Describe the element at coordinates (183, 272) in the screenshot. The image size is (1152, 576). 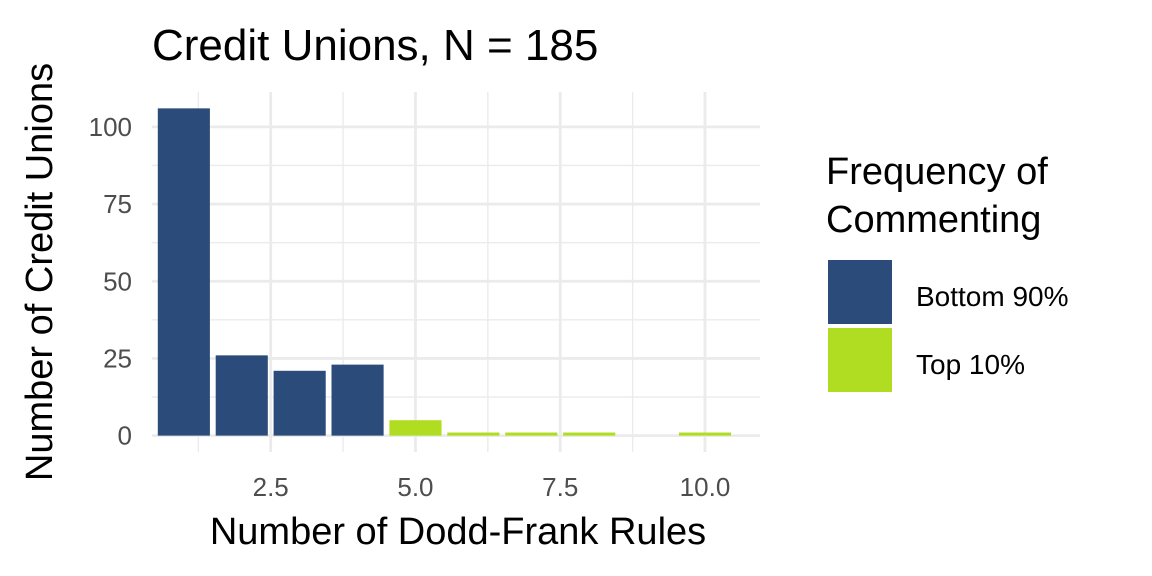
I see `bar-bottom-90-x1` at that location.